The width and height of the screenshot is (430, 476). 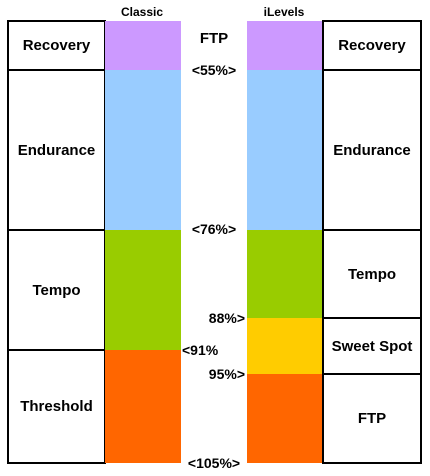 I want to click on ilevels-zone-tempo-label: Tempo, so click(x=372, y=274).